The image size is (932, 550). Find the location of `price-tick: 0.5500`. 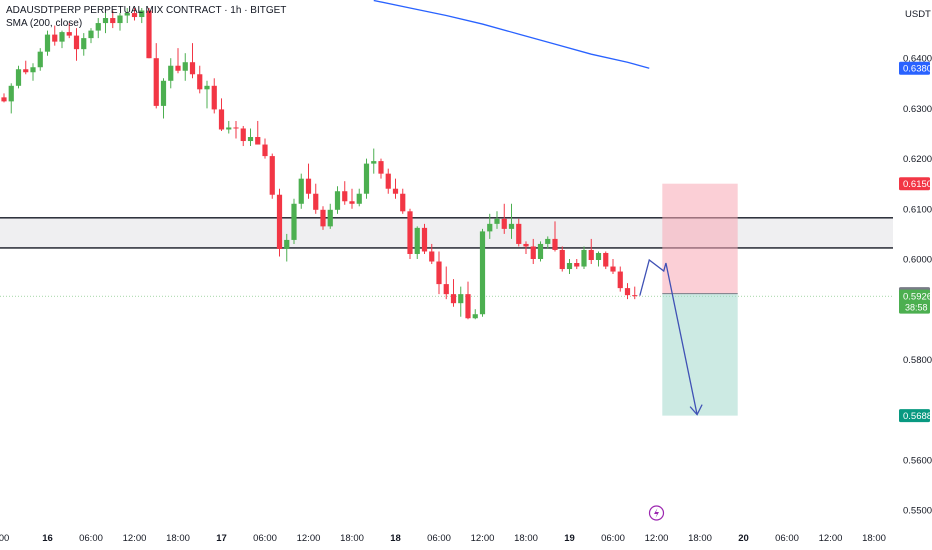

price-tick: 0.5500 is located at coordinates (917, 511).